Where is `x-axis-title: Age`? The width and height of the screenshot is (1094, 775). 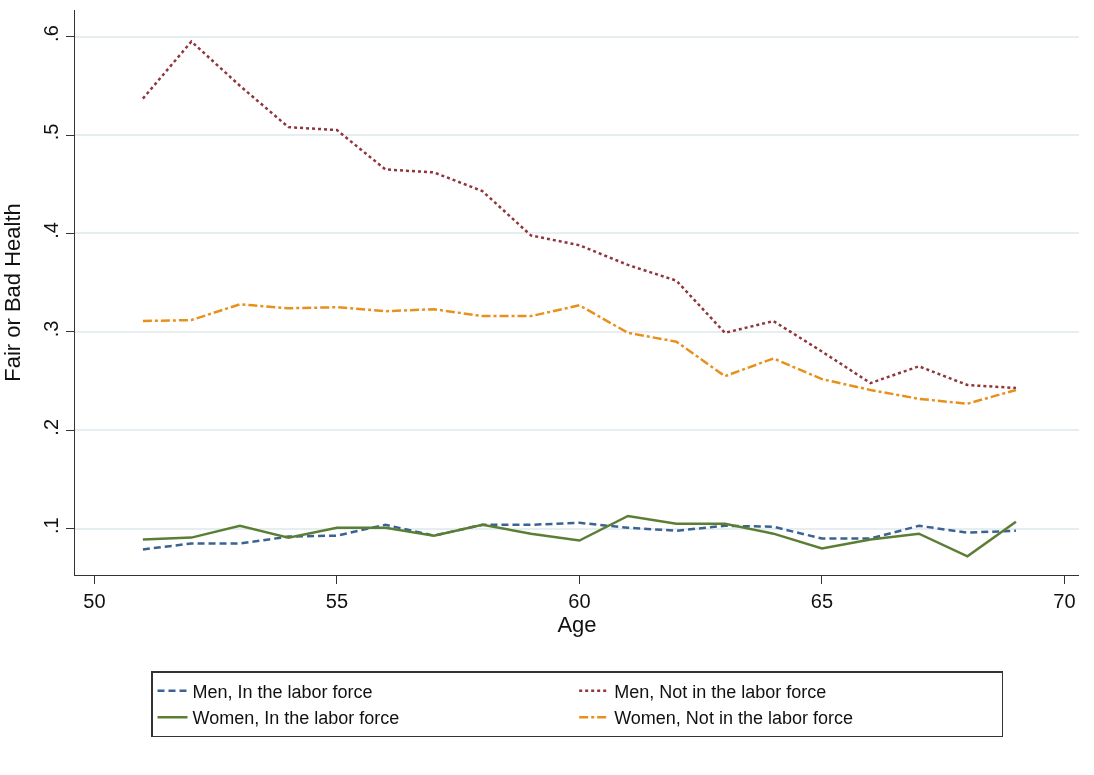
x-axis-title: Age is located at coordinates (577, 624).